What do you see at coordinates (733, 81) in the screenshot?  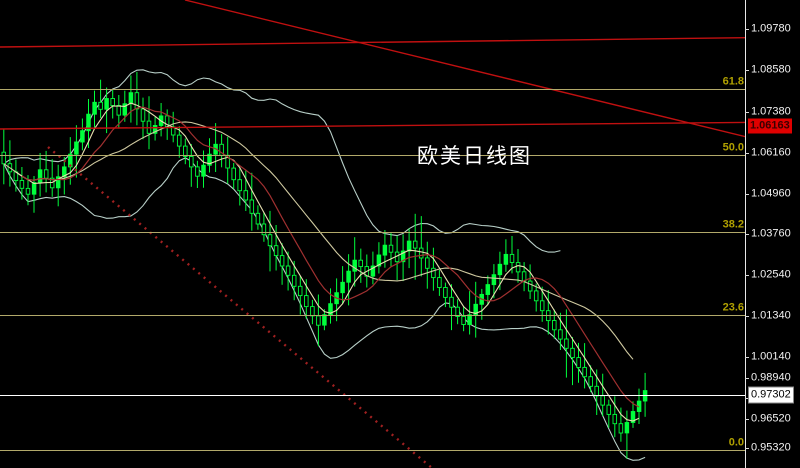 I see `fib-level-label: 61.8` at bounding box center [733, 81].